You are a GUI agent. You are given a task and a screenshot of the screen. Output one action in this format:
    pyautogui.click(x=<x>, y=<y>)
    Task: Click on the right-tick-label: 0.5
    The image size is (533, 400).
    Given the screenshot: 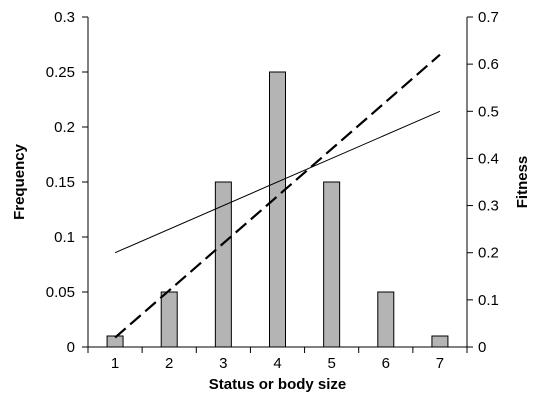 What is the action you would take?
    pyautogui.click(x=488, y=111)
    